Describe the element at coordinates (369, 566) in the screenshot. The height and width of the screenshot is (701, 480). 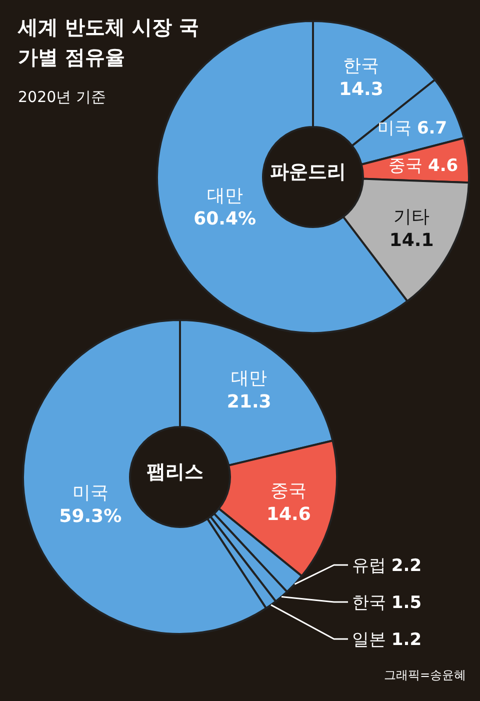
I see `slice-label: 유럽` at that location.